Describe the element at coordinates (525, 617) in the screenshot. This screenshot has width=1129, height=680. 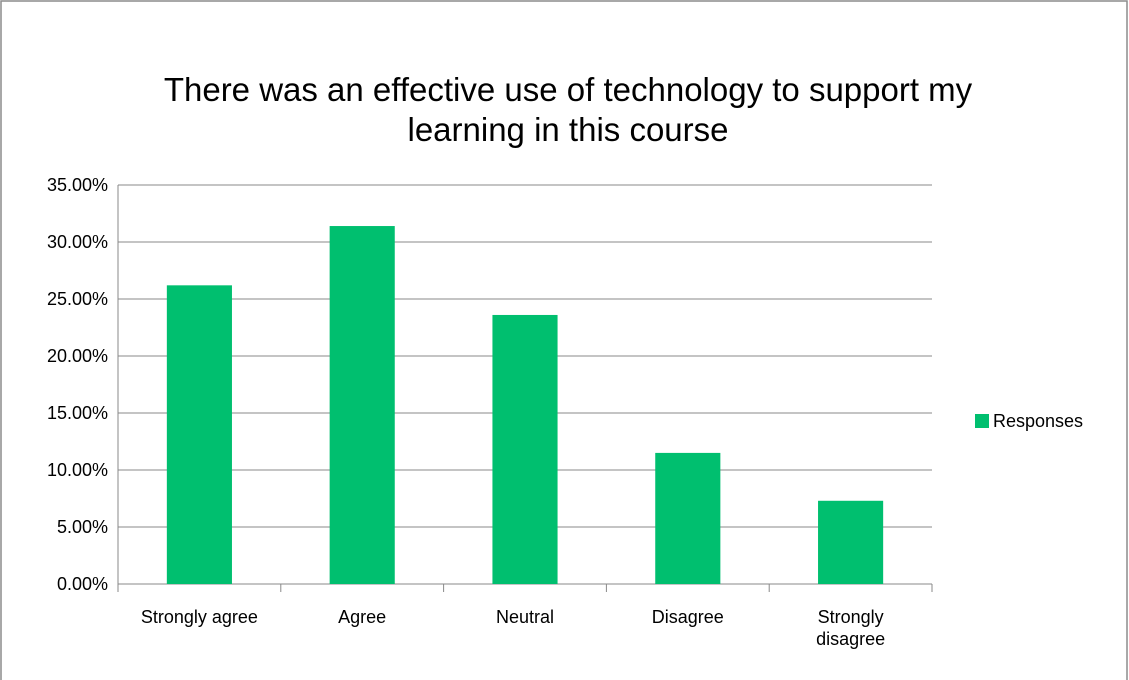
I see `x-tick-label: Neutral` at that location.